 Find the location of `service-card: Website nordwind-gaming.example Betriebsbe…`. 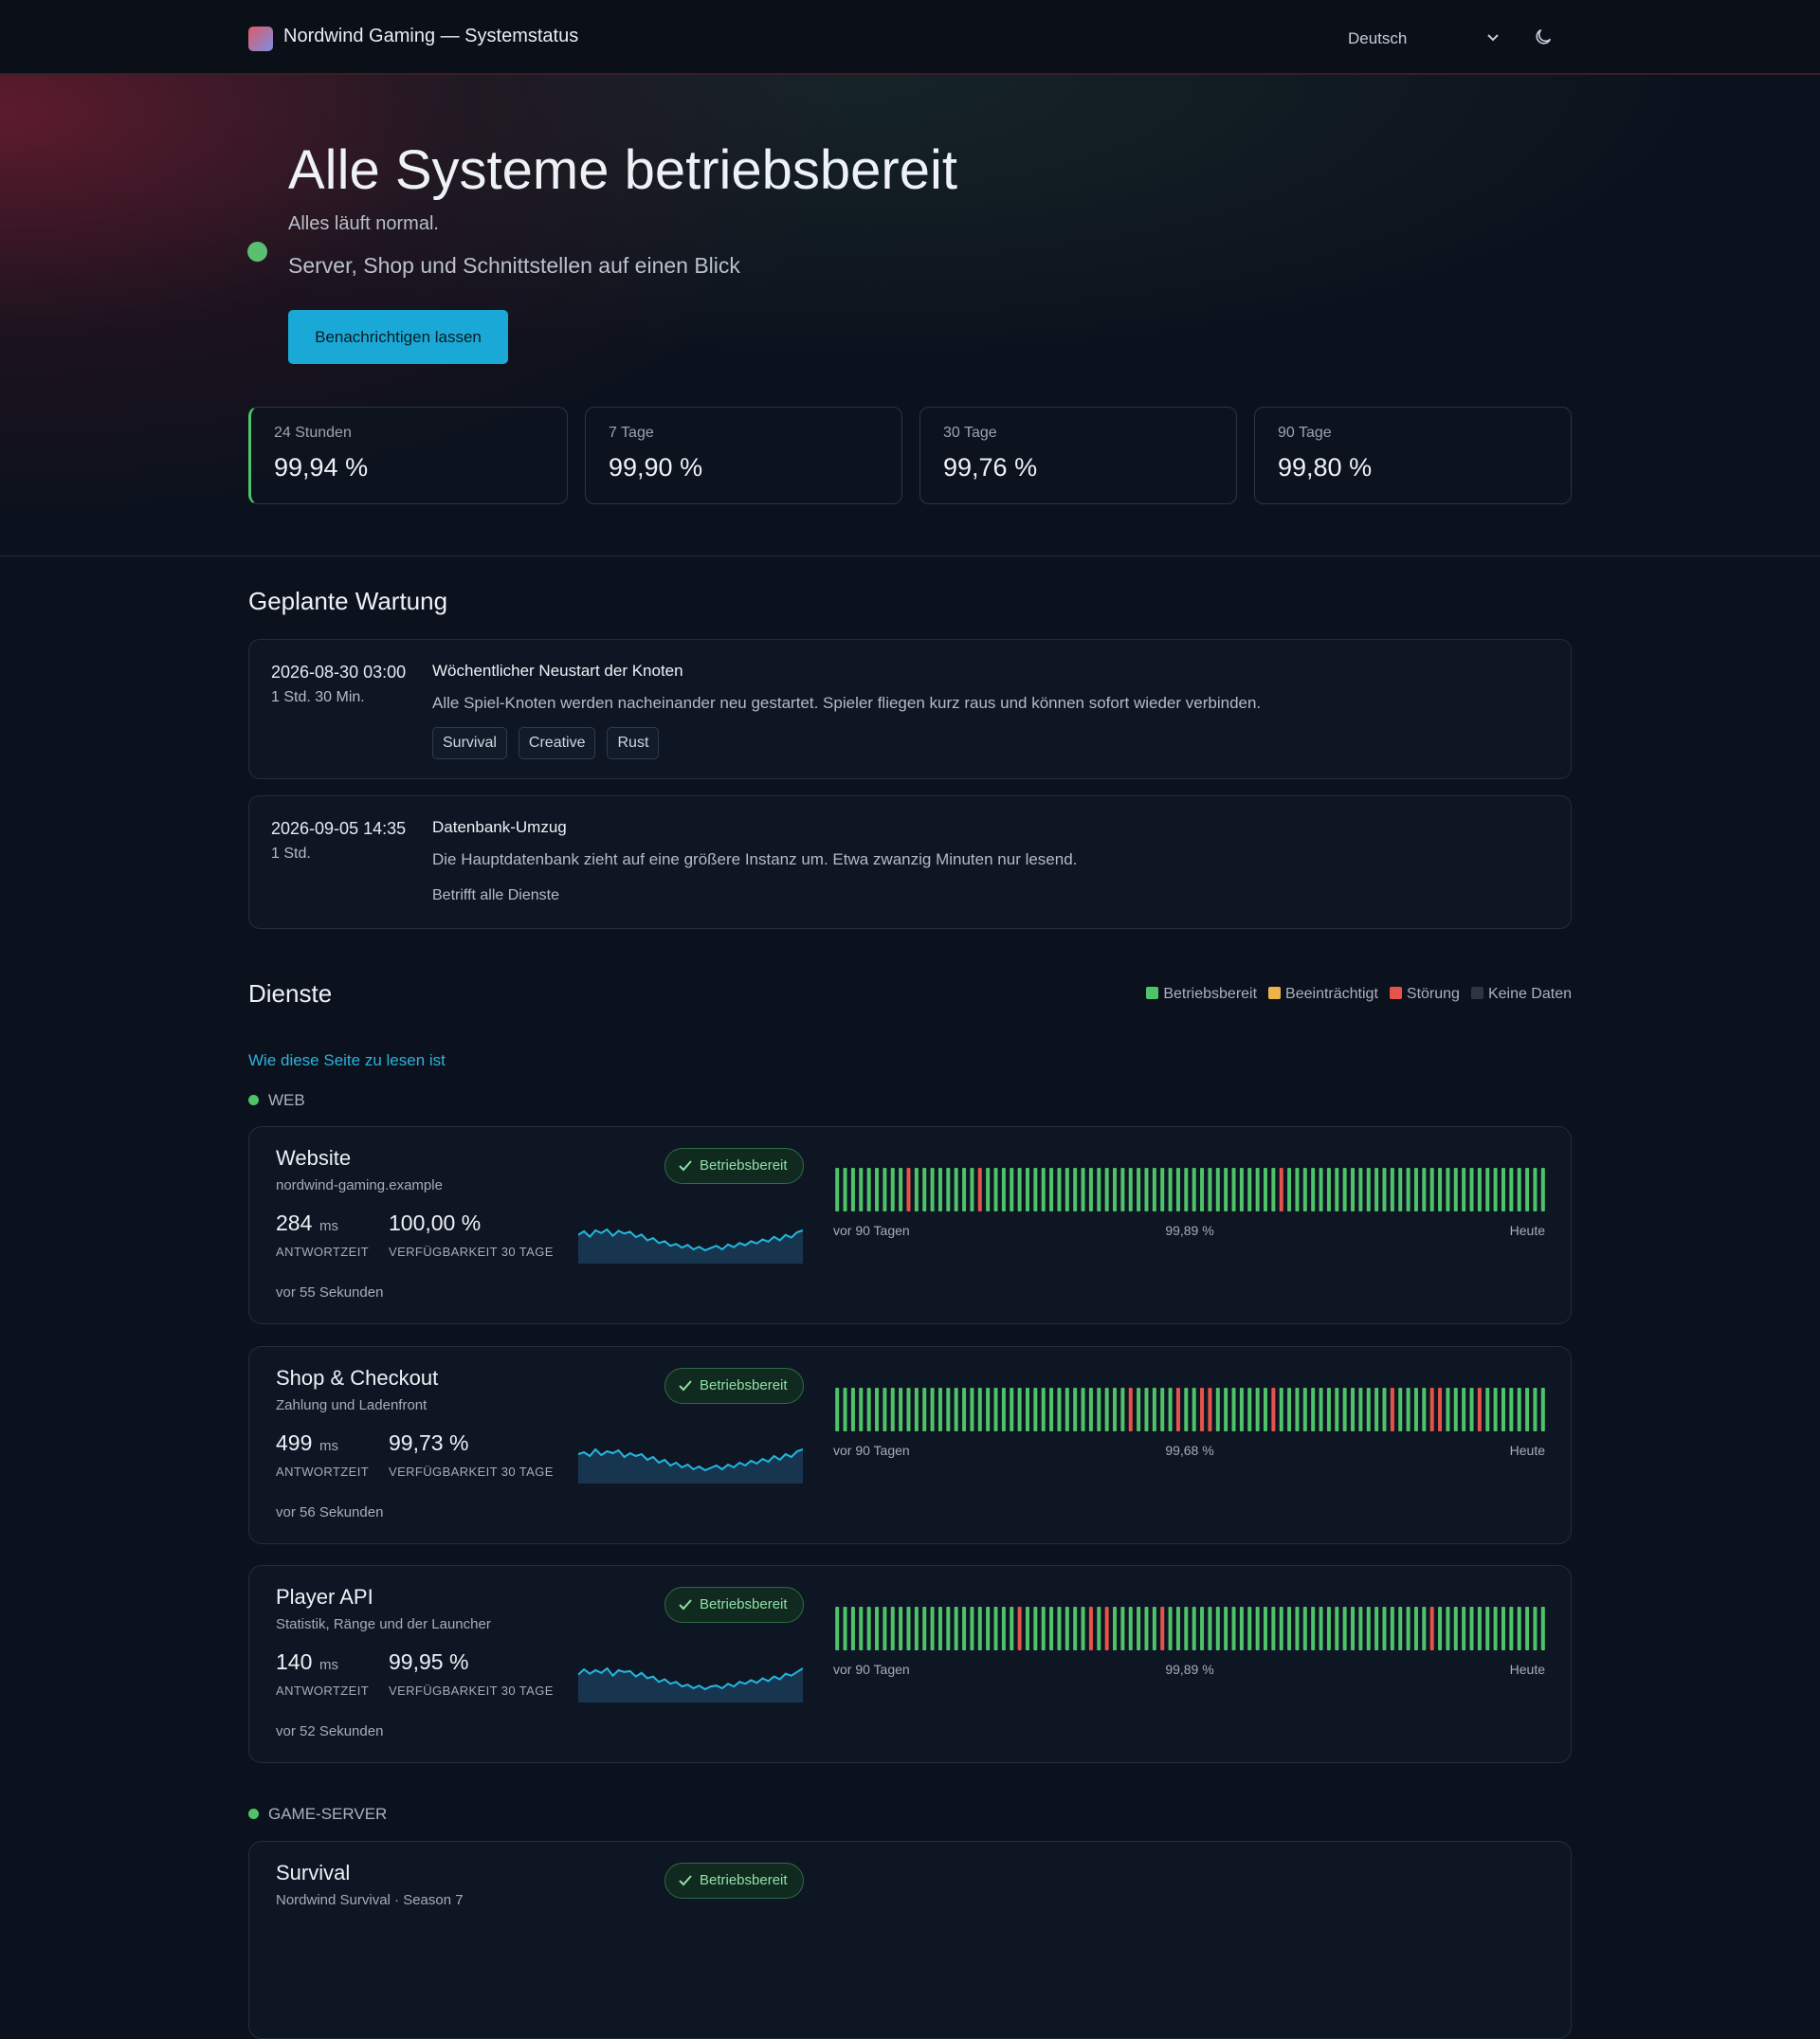

service-card: Website nordwind-gaming.example Betriebsbe… is located at coordinates (910, 1225).